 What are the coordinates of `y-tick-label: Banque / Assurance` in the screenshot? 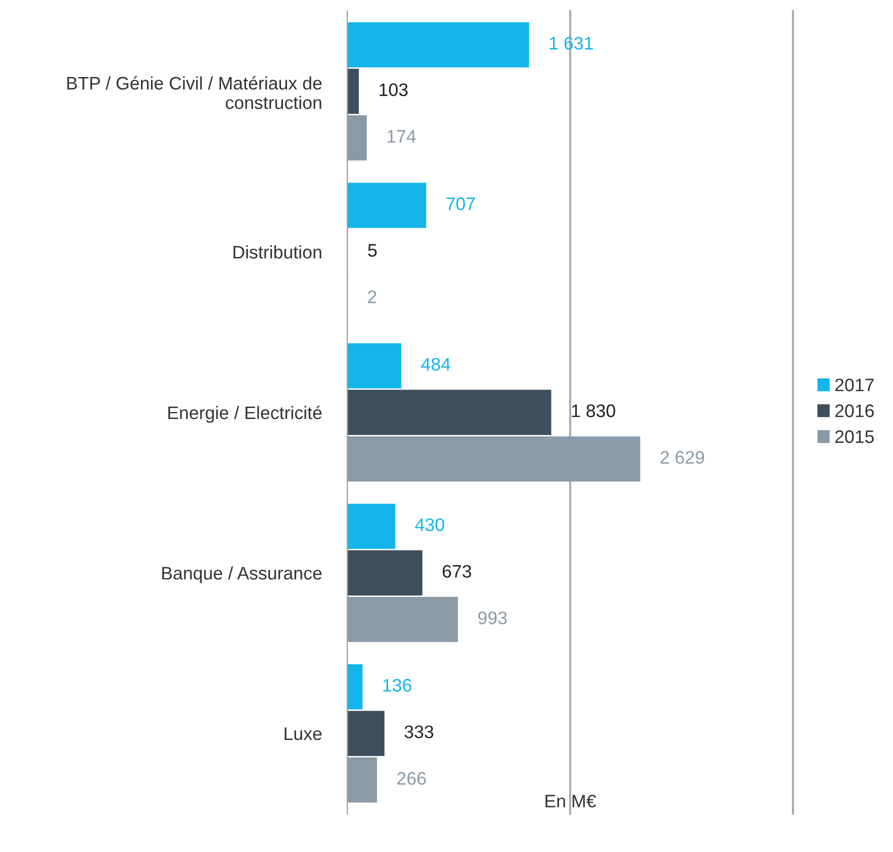 It's located at (242, 575).